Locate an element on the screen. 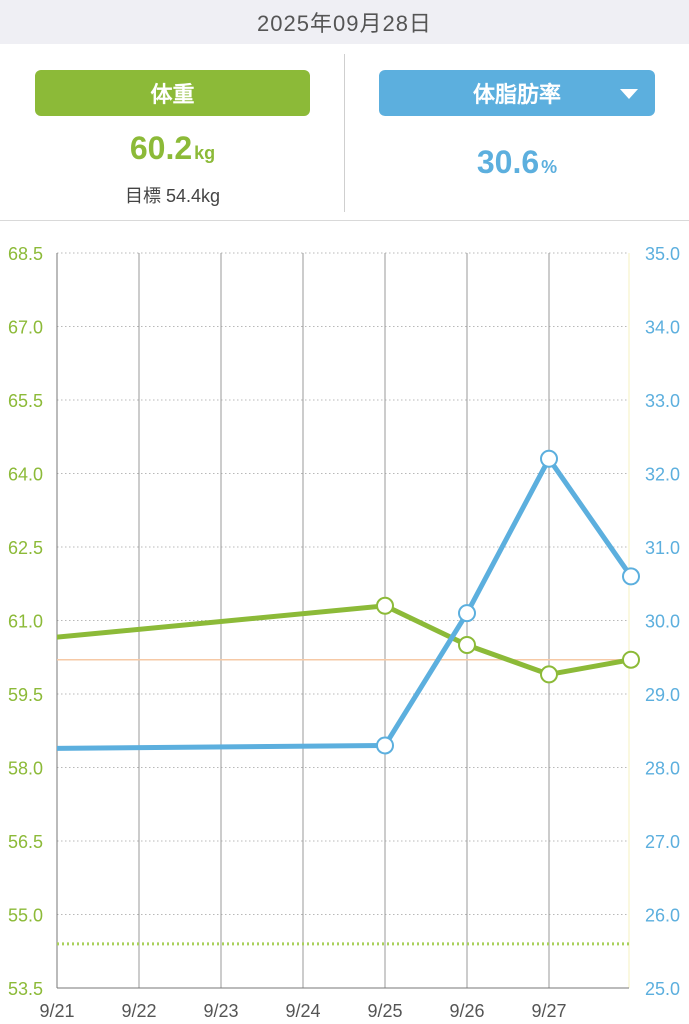 The height and width of the screenshot is (1024, 689). weight-button: 体重 is located at coordinates (172, 93).